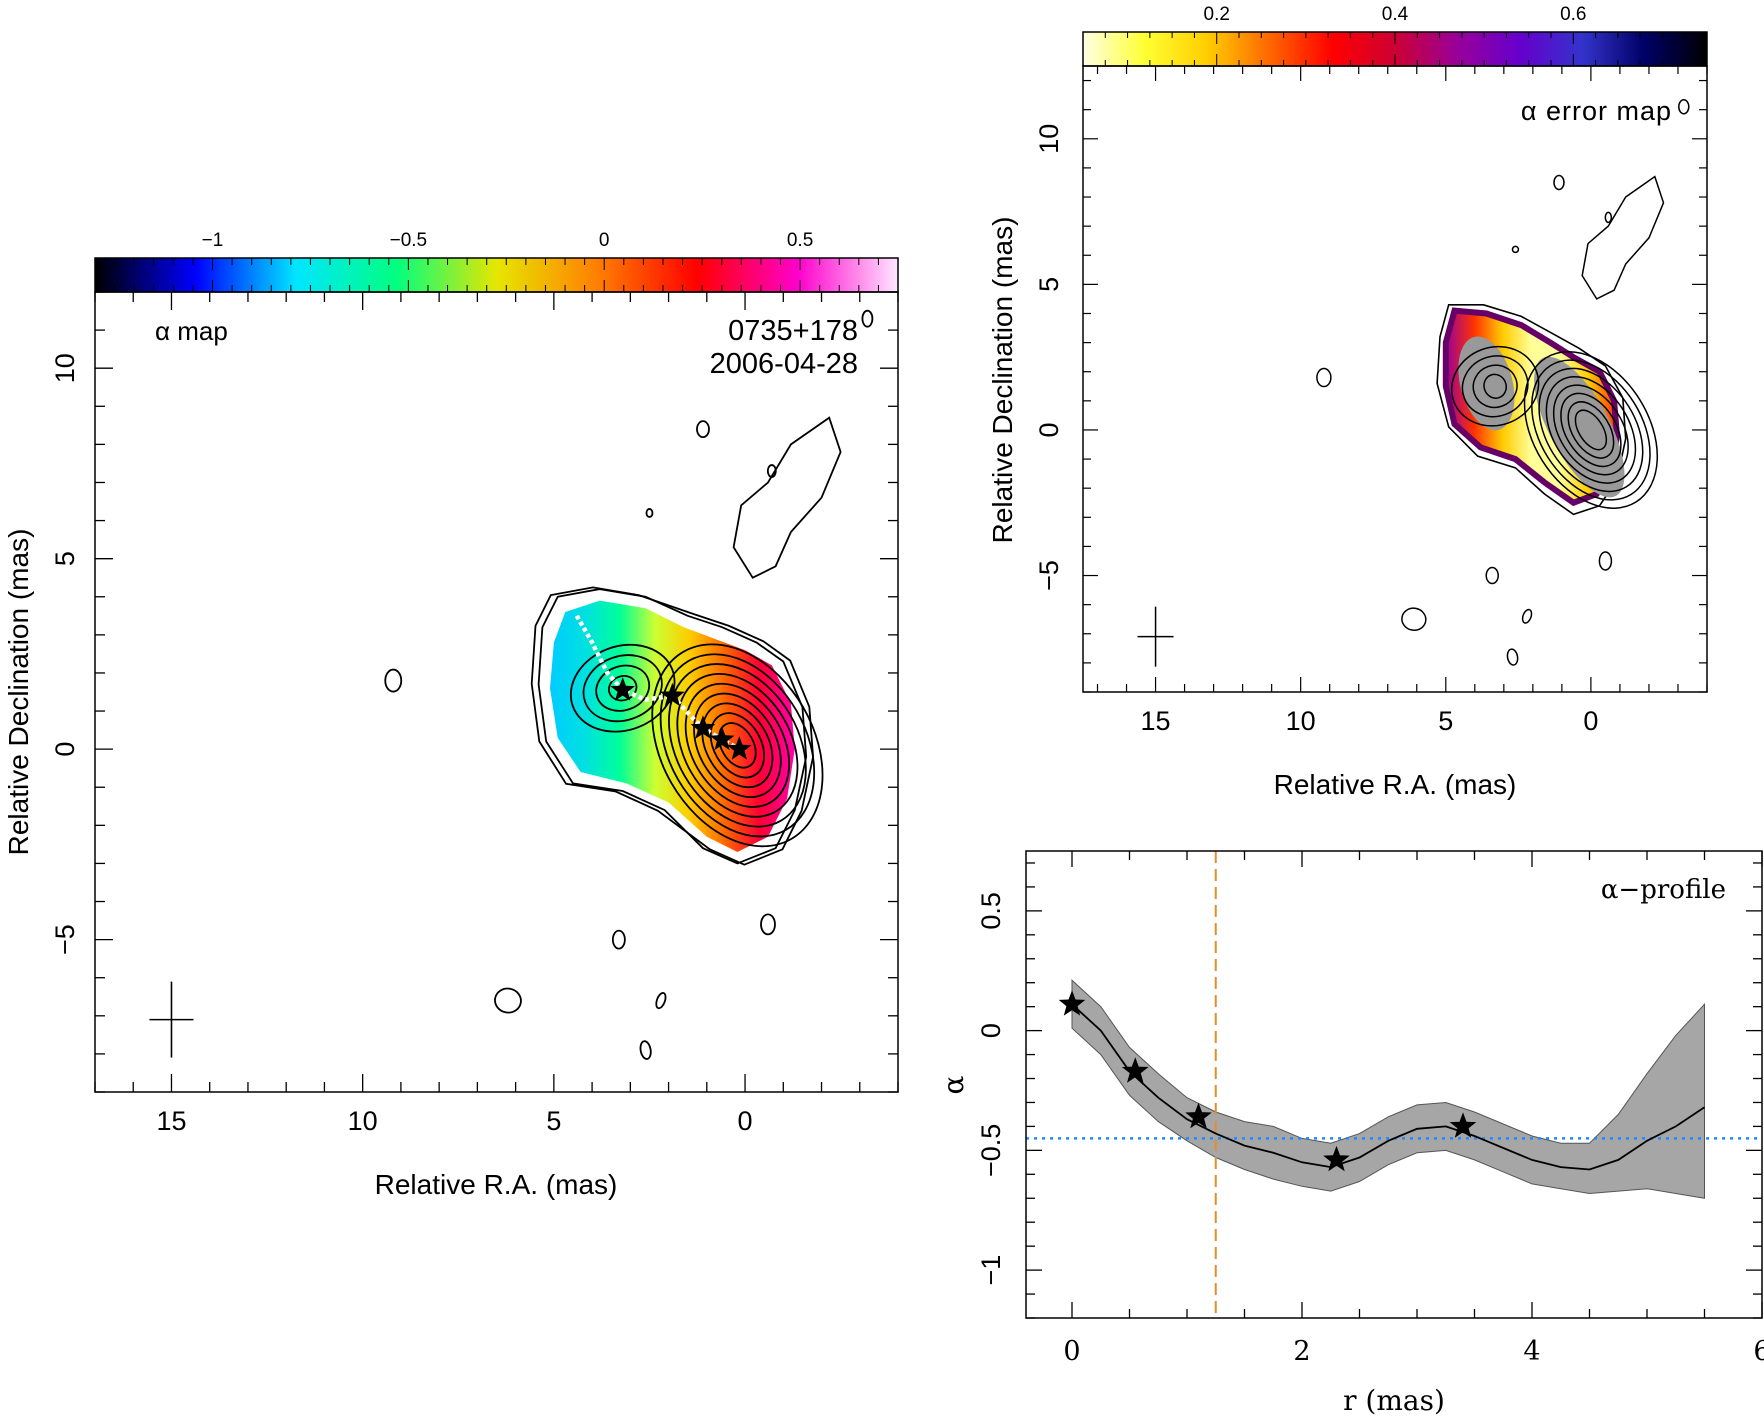  I want to click on error-colorbar-ticks: 0.2 0.4 0.6, so click(1395, 35).